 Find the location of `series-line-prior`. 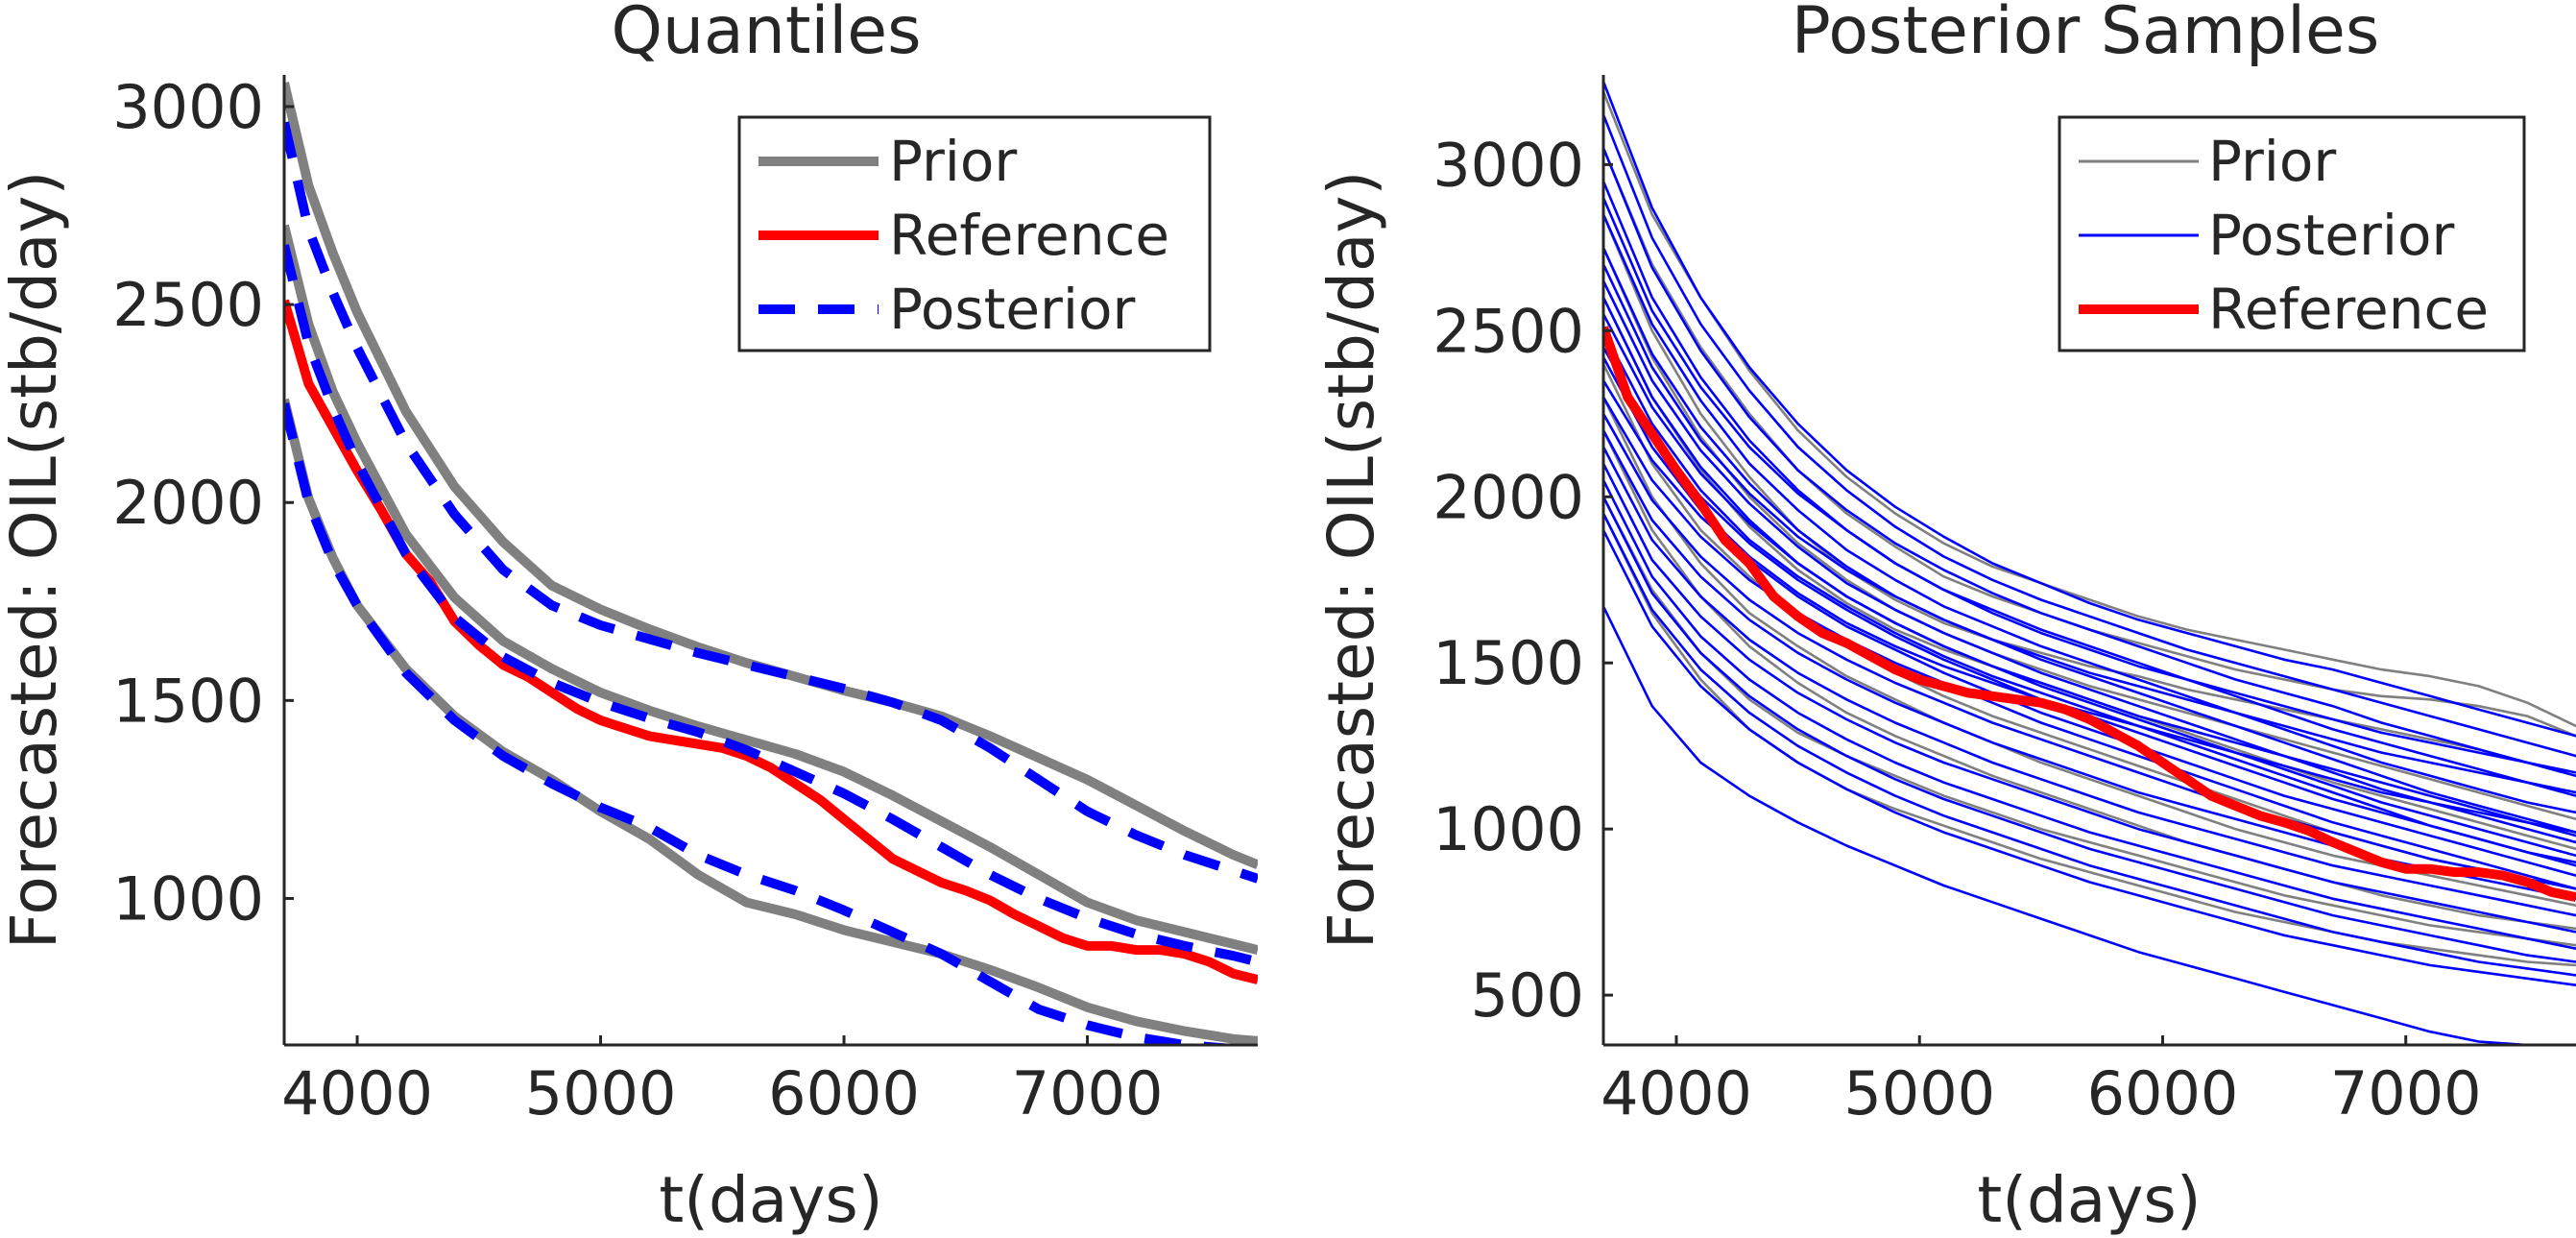

series-line-prior is located at coordinates (2089, 721).